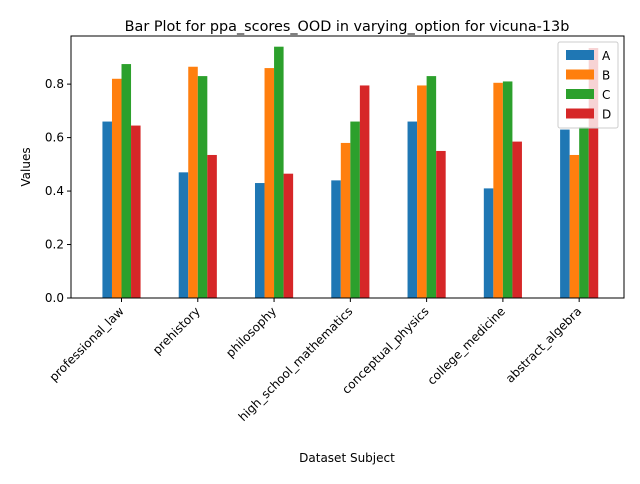 This screenshot has width=640, height=484. Describe the element at coordinates (212, 226) in the screenshot. I see `bar-D-prehistory` at that location.